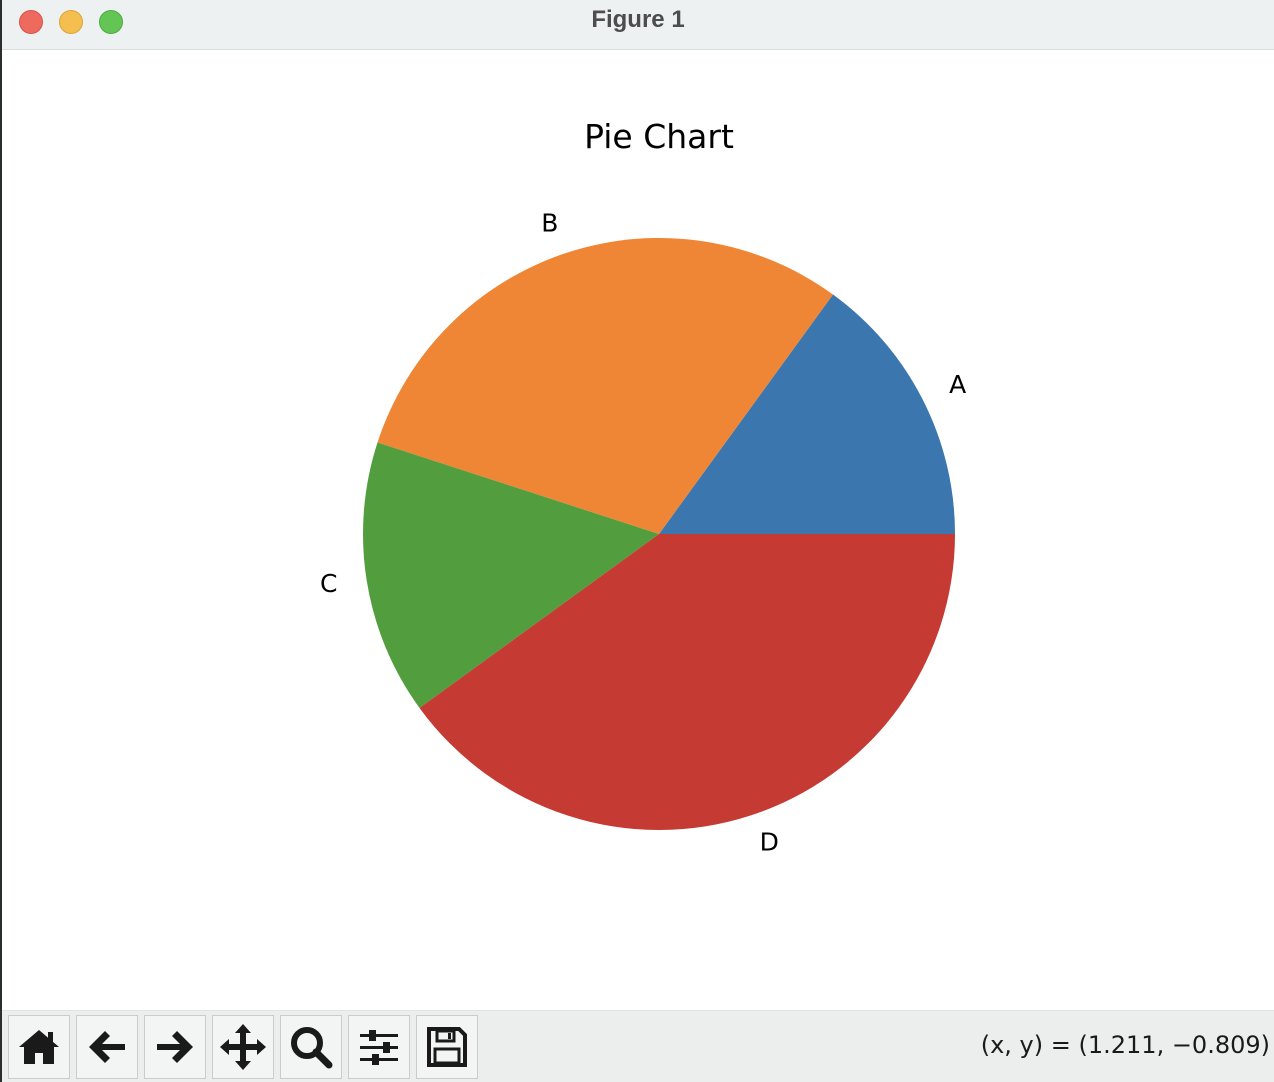 This screenshot has height=1082, width=1274. I want to click on arrow-right-icon, so click(175, 1047).